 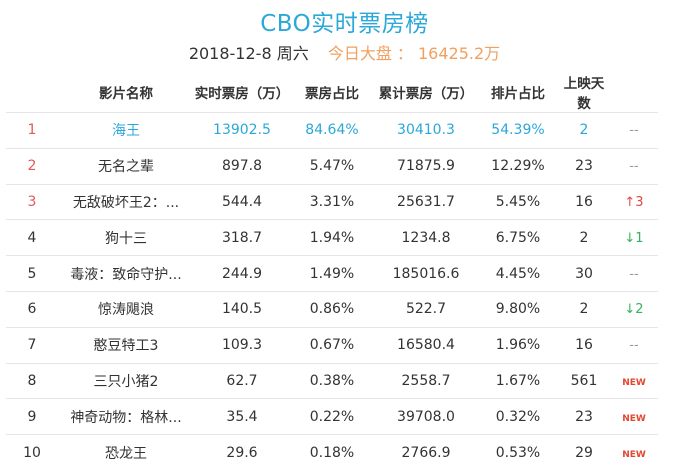 I want to click on table-row: 9 神奇动物：格林... 35.4 0.22% 39708.0 0.32% 23 NEW, so click(x=332, y=416).